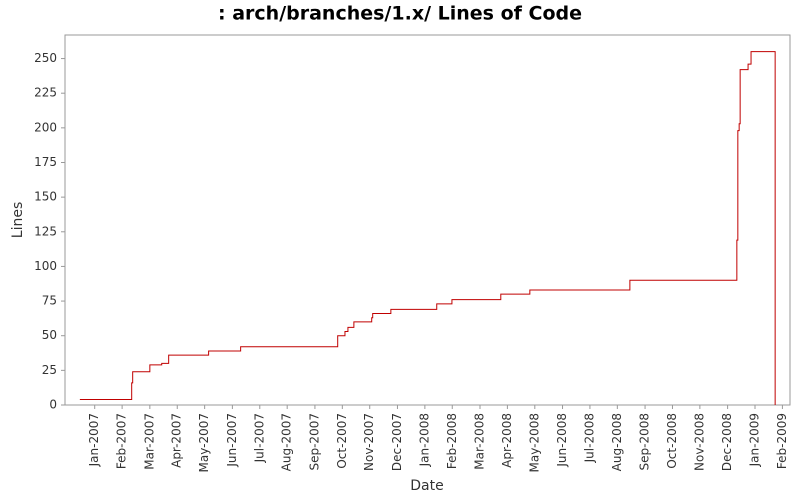  What do you see at coordinates (45, 266) in the screenshot?
I see `y-tick-label: 100` at bounding box center [45, 266].